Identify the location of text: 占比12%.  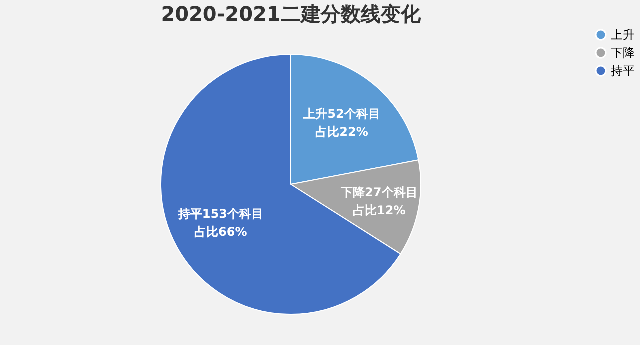
(379, 210).